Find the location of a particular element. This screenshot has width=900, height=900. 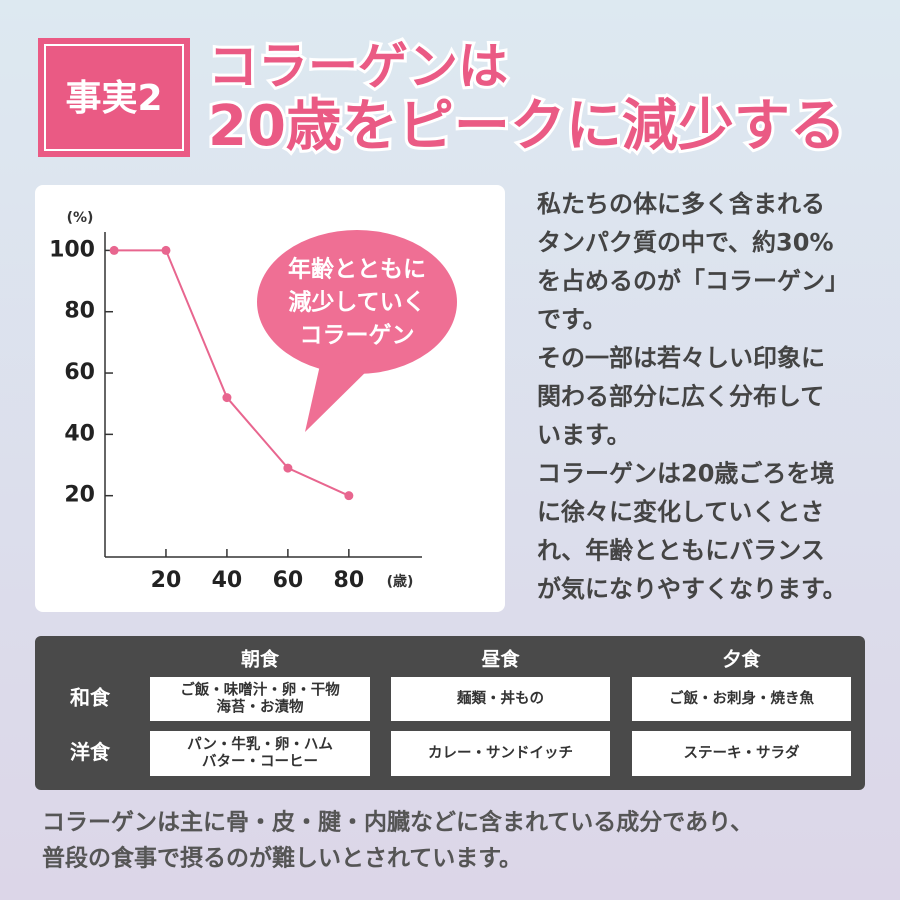

cell-text: カレー・サンドイッチ is located at coordinates (500, 753).